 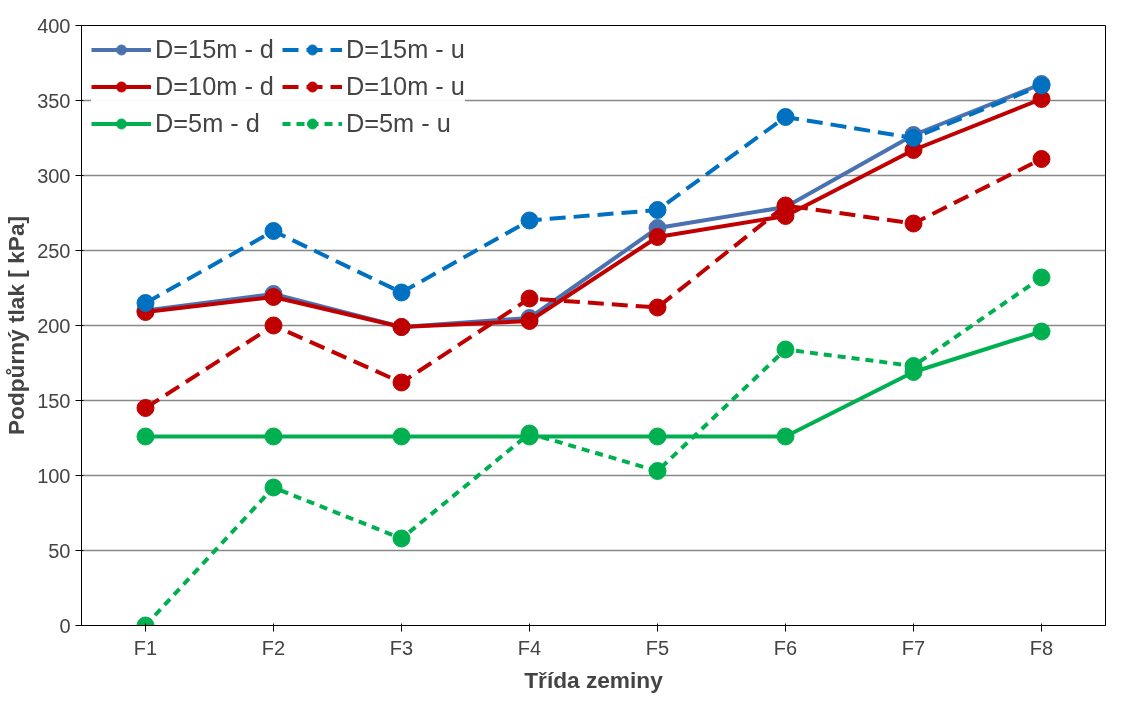 What do you see at coordinates (54, 250) in the screenshot?
I see `y-tick-label: 250` at bounding box center [54, 250].